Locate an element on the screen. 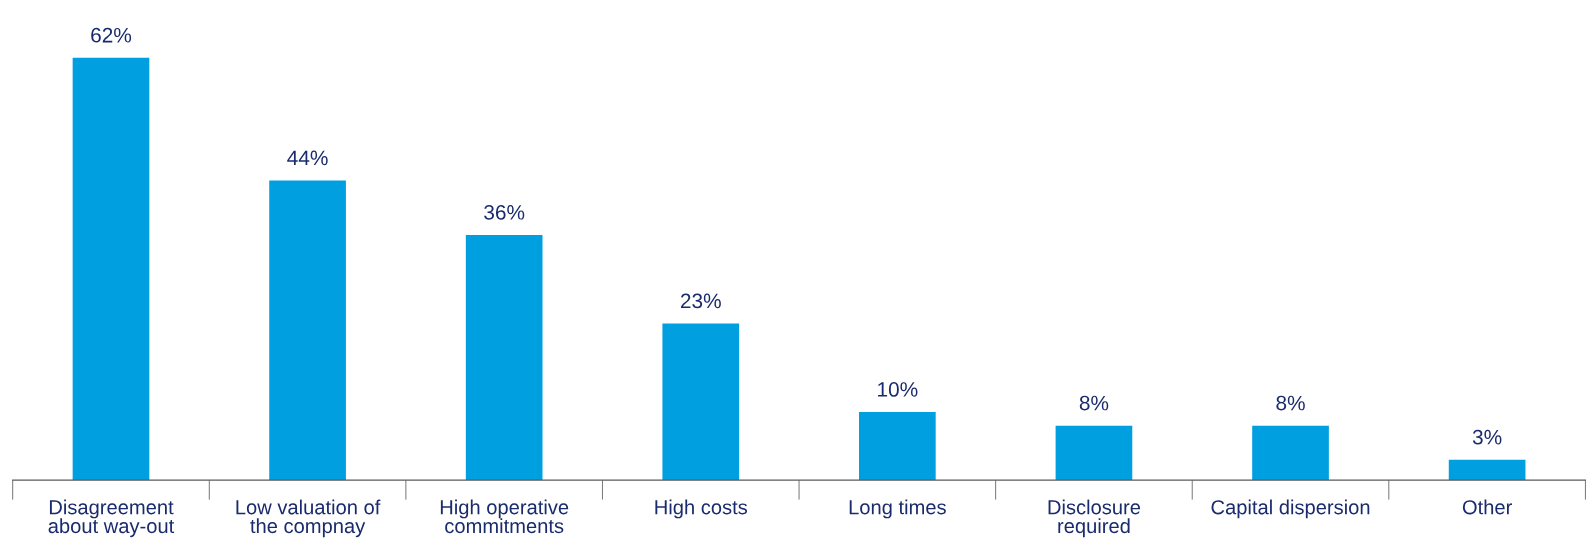  data-label: 23% is located at coordinates (700, 301).